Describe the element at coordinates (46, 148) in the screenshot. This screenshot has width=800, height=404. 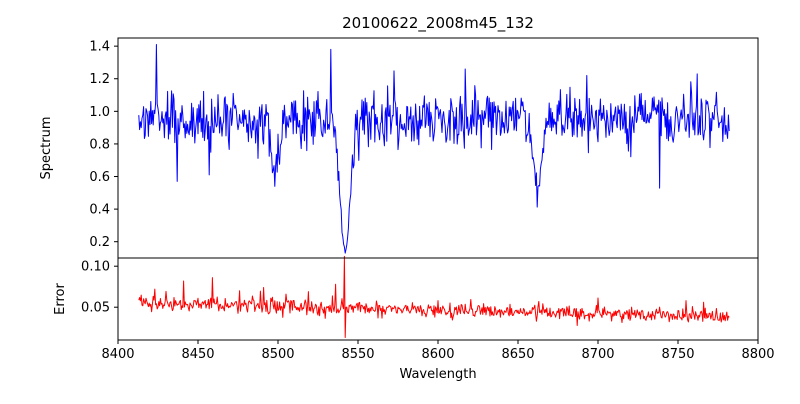
I see `y-axis-label-spectrum: Spectrum` at that location.